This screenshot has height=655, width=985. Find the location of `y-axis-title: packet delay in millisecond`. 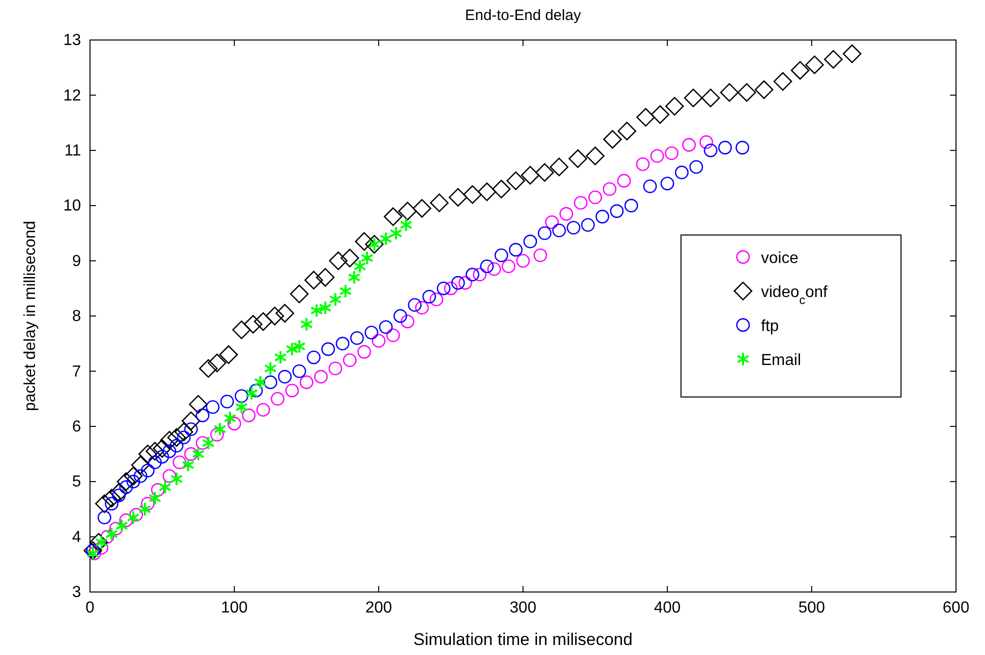

y-axis-title: packet delay in millisecond is located at coordinates (30, 316).